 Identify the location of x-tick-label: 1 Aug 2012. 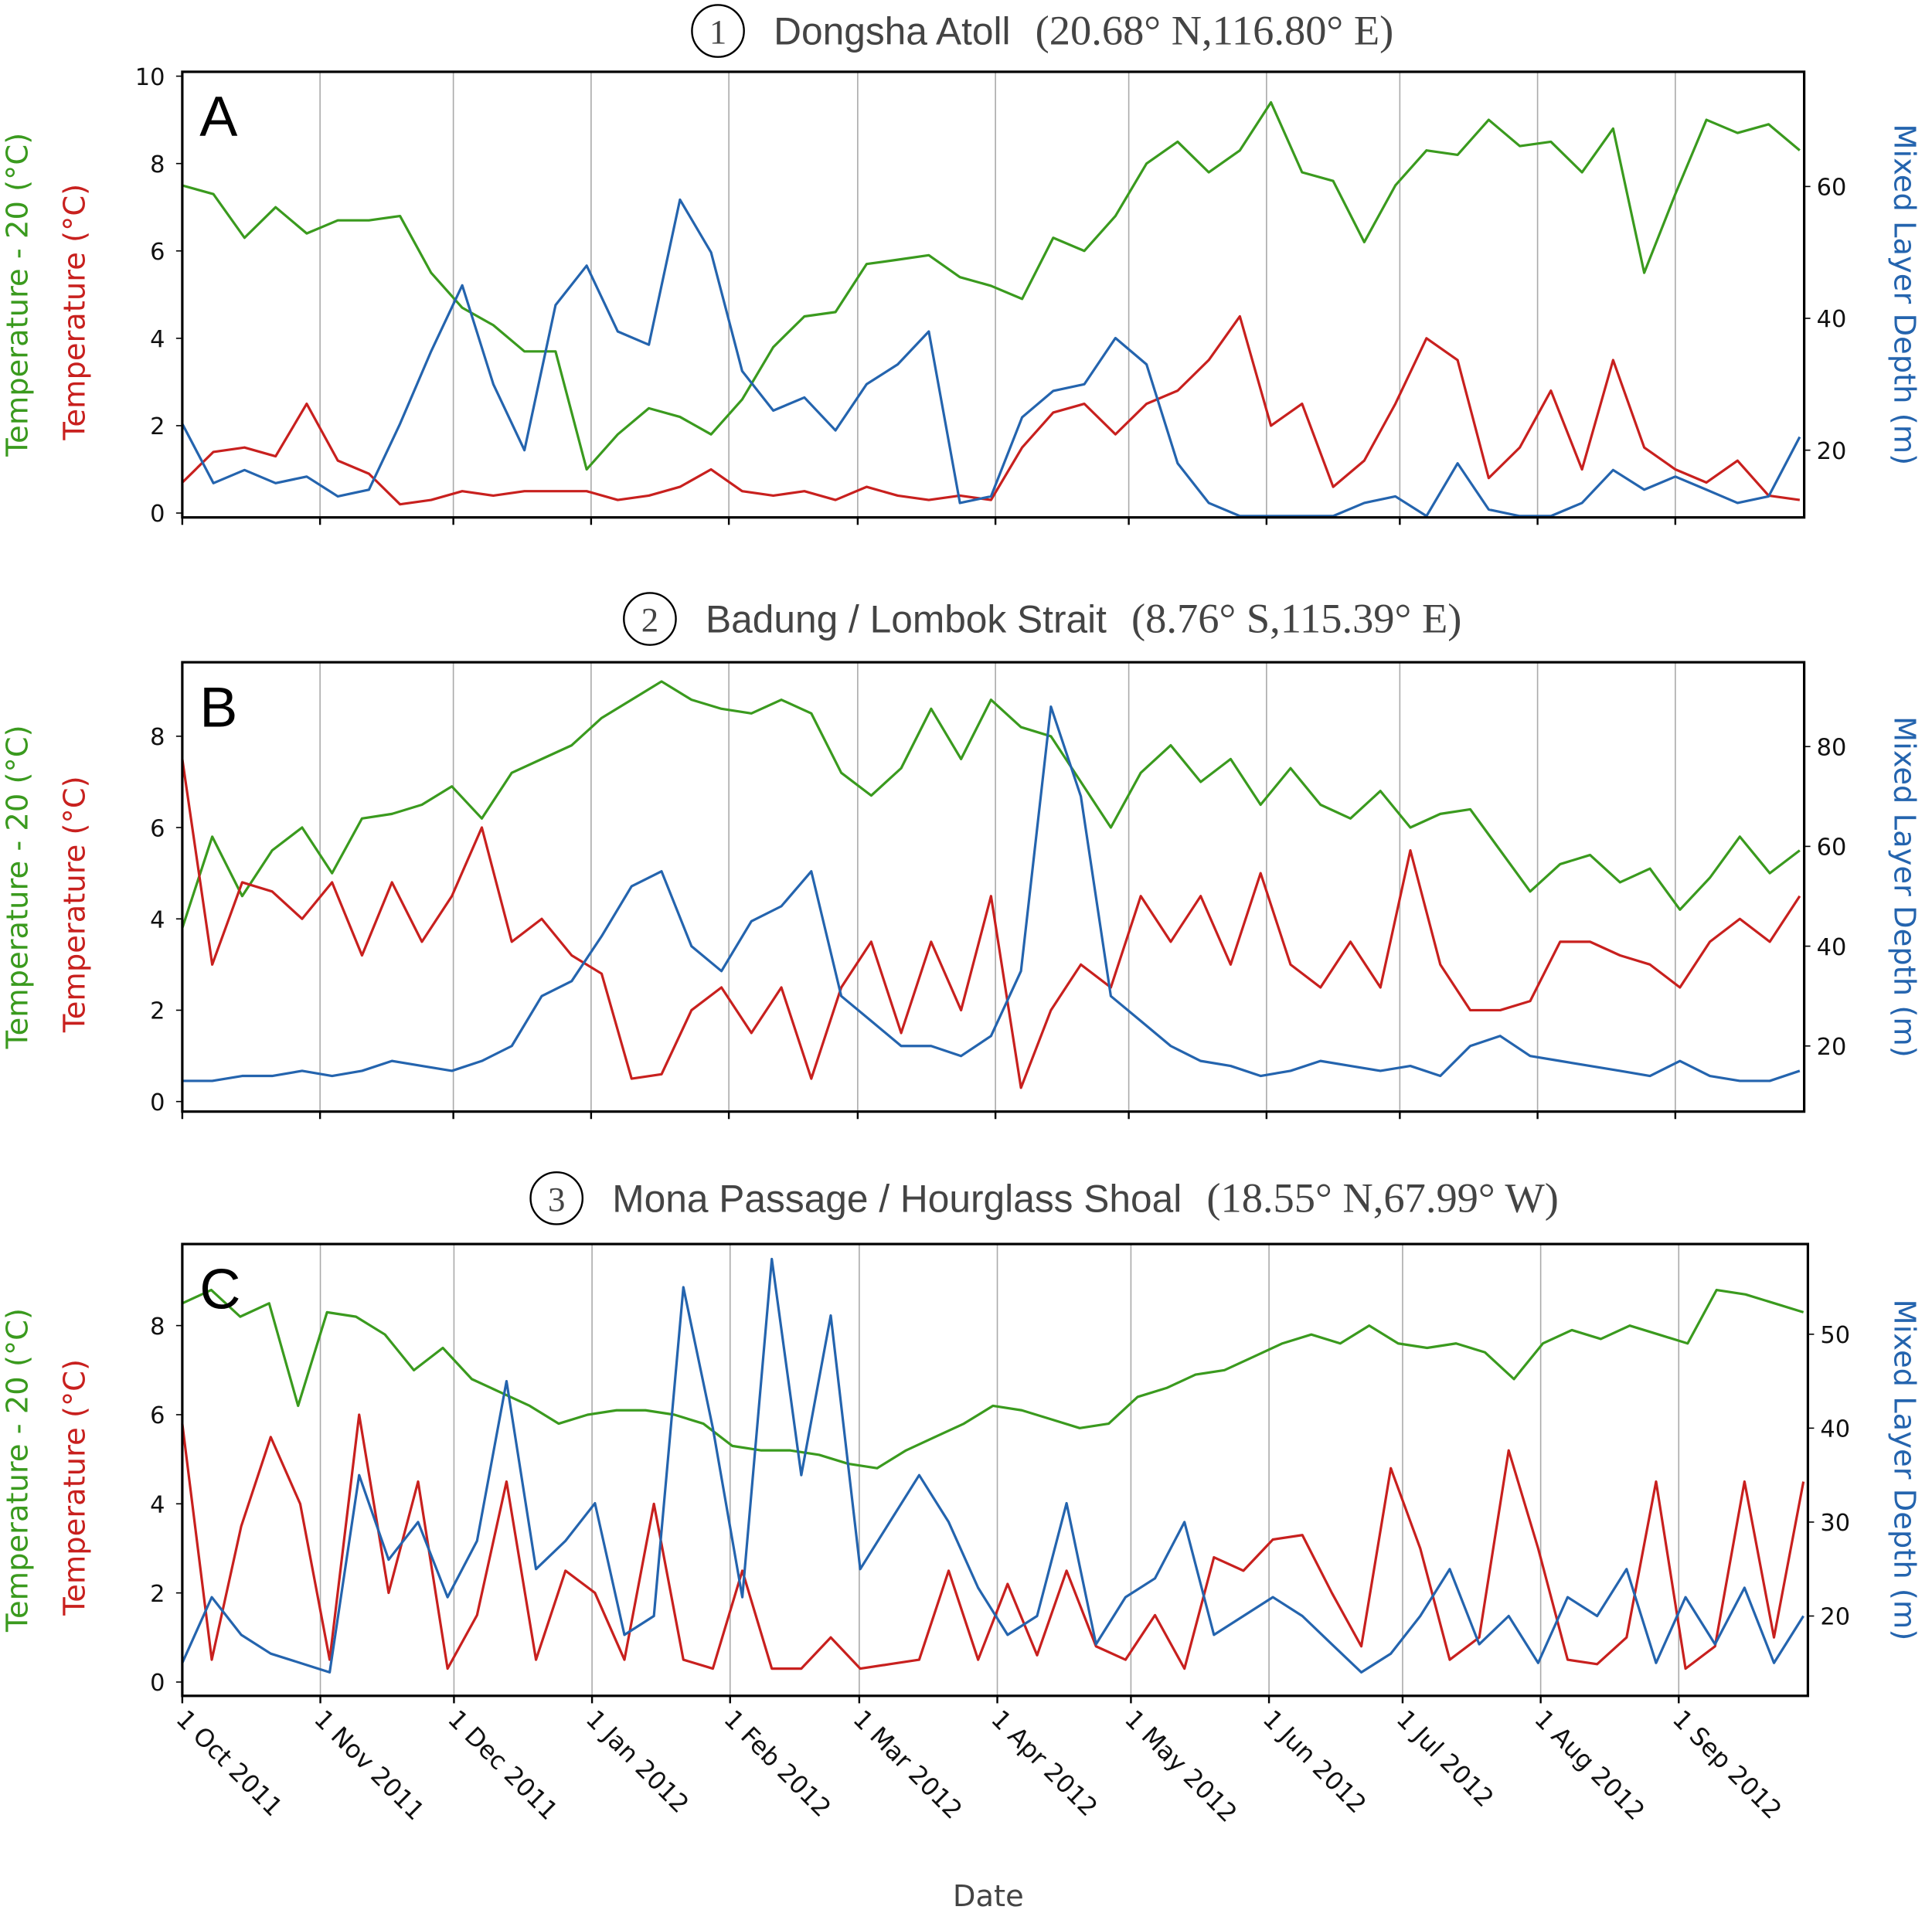
(1590, 1765).